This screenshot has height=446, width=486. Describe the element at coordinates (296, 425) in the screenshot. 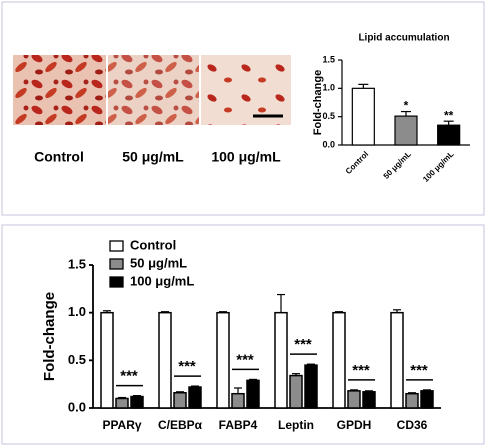

I see `x-tick-label: Leptin` at that location.